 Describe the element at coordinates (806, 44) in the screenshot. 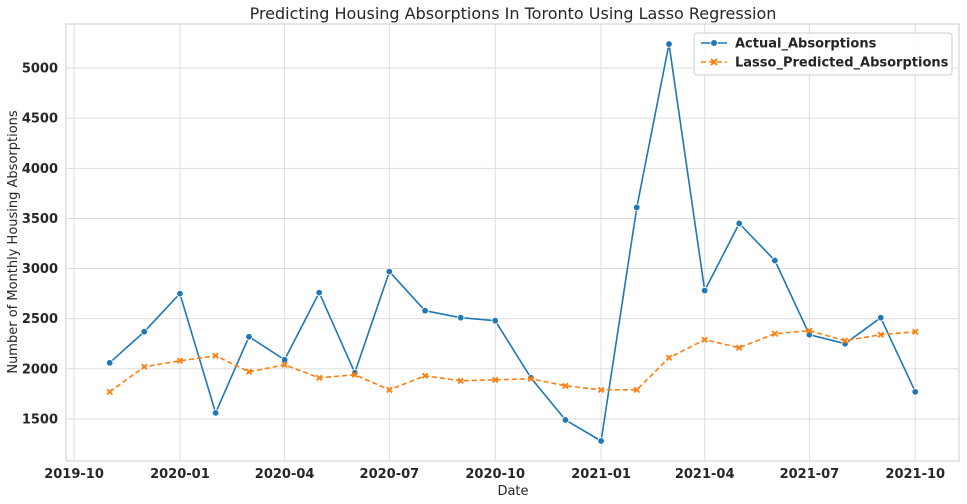

I see `legend-label-actual: Actual_Absorptions` at that location.